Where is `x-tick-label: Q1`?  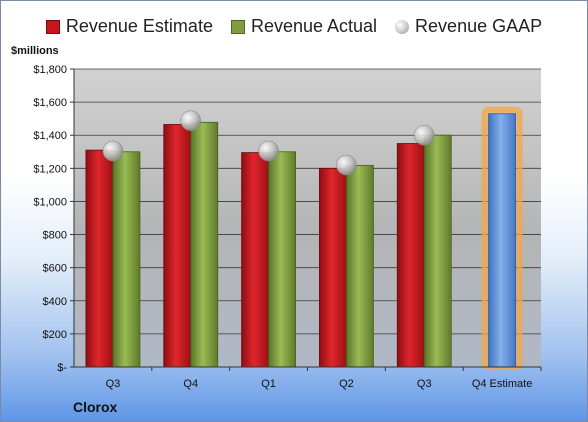 x-tick-label: Q1 is located at coordinates (268, 384).